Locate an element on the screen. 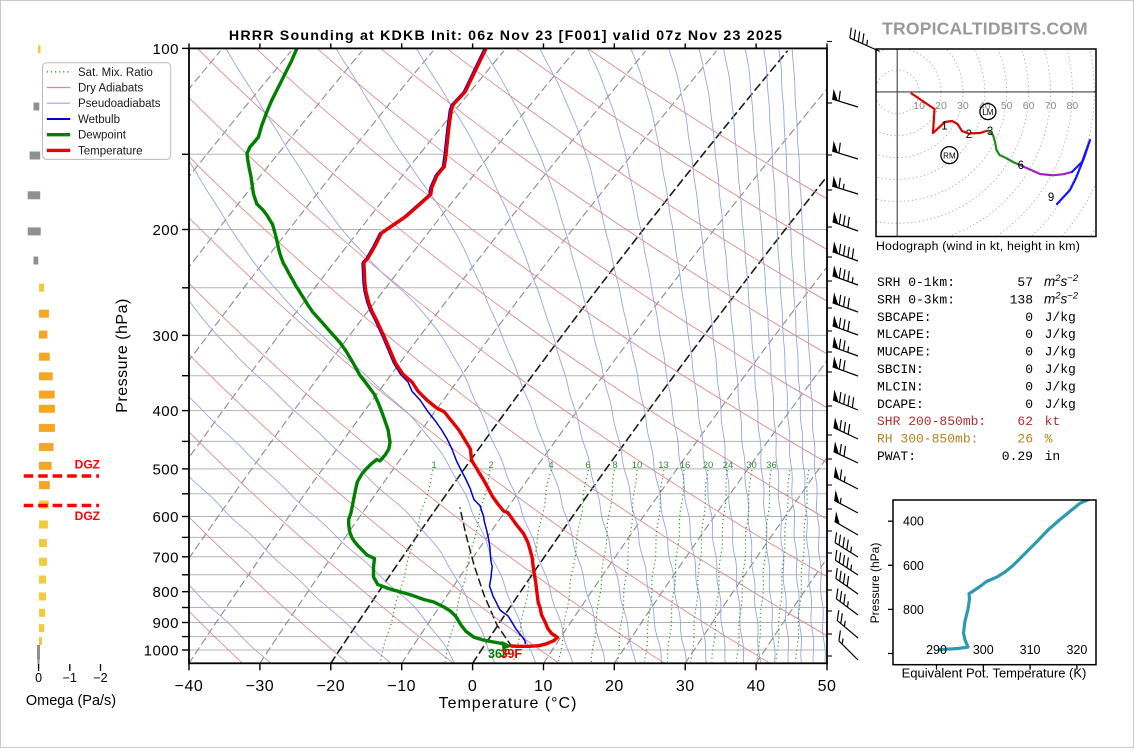 Image resolution: width=1134 pixels, height=753 pixels. svg-text: PWAT: is located at coordinates (896, 456).